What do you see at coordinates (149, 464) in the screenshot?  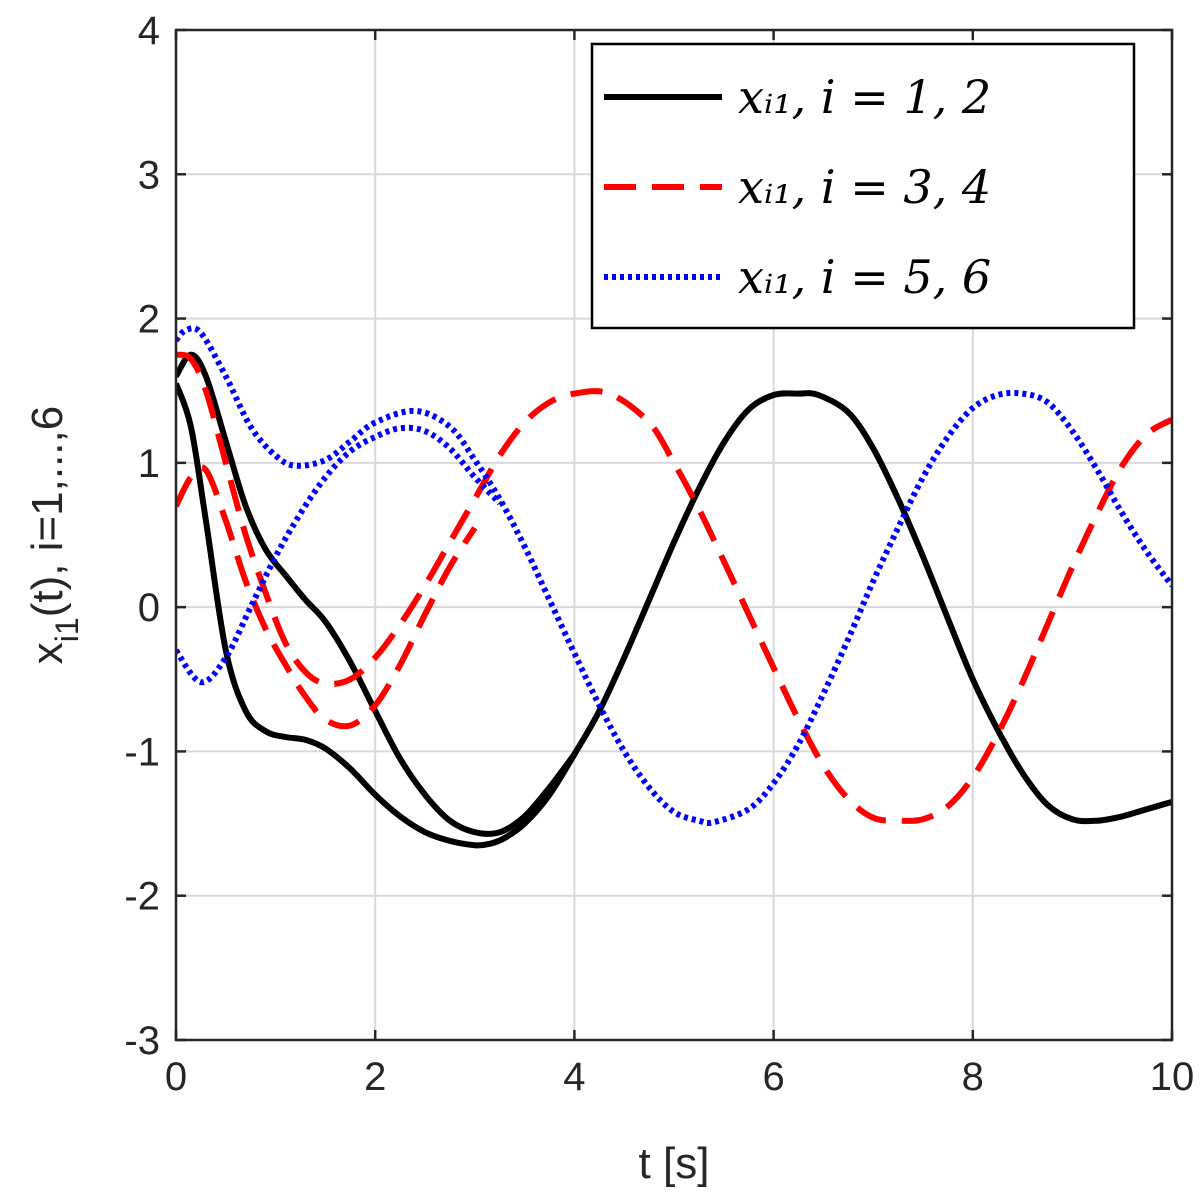 I see `y-tick-label: 1` at bounding box center [149, 464].